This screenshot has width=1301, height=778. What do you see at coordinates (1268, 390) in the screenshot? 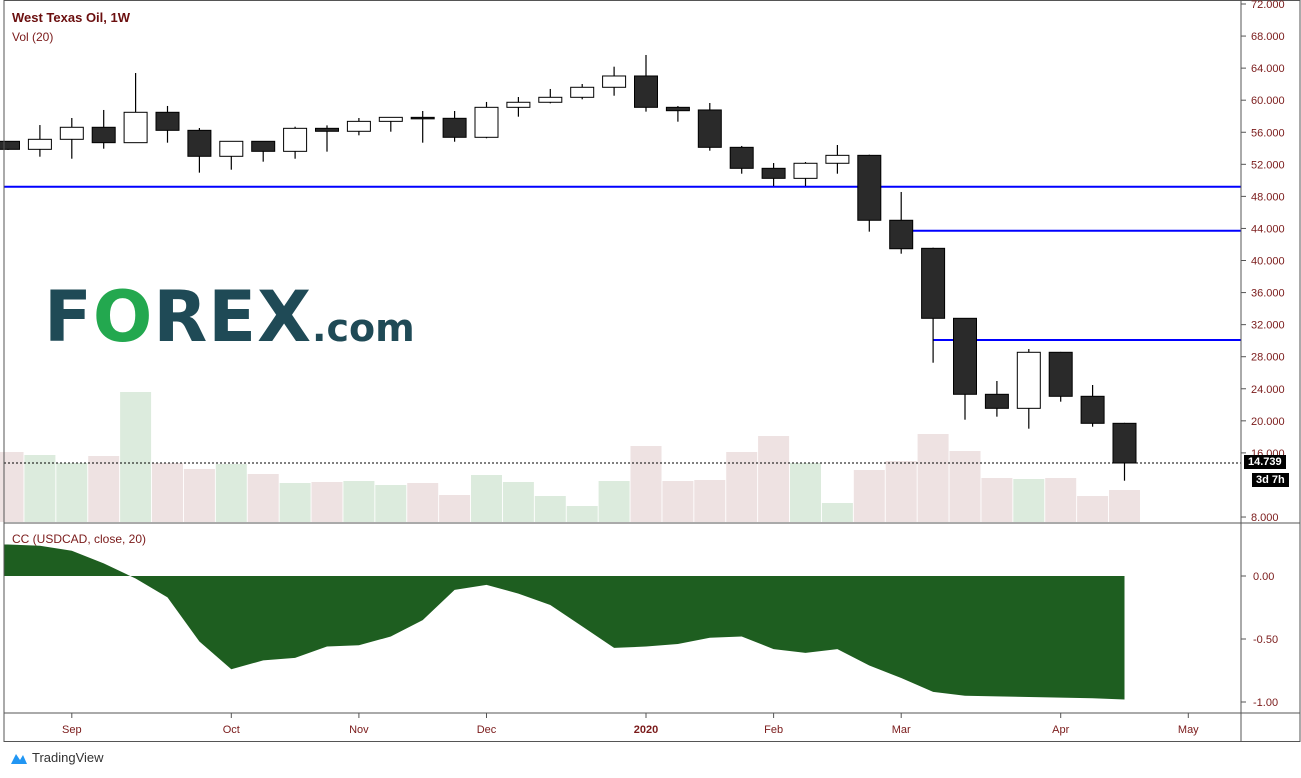
I see `price-tick-label: 24.000` at bounding box center [1268, 390].